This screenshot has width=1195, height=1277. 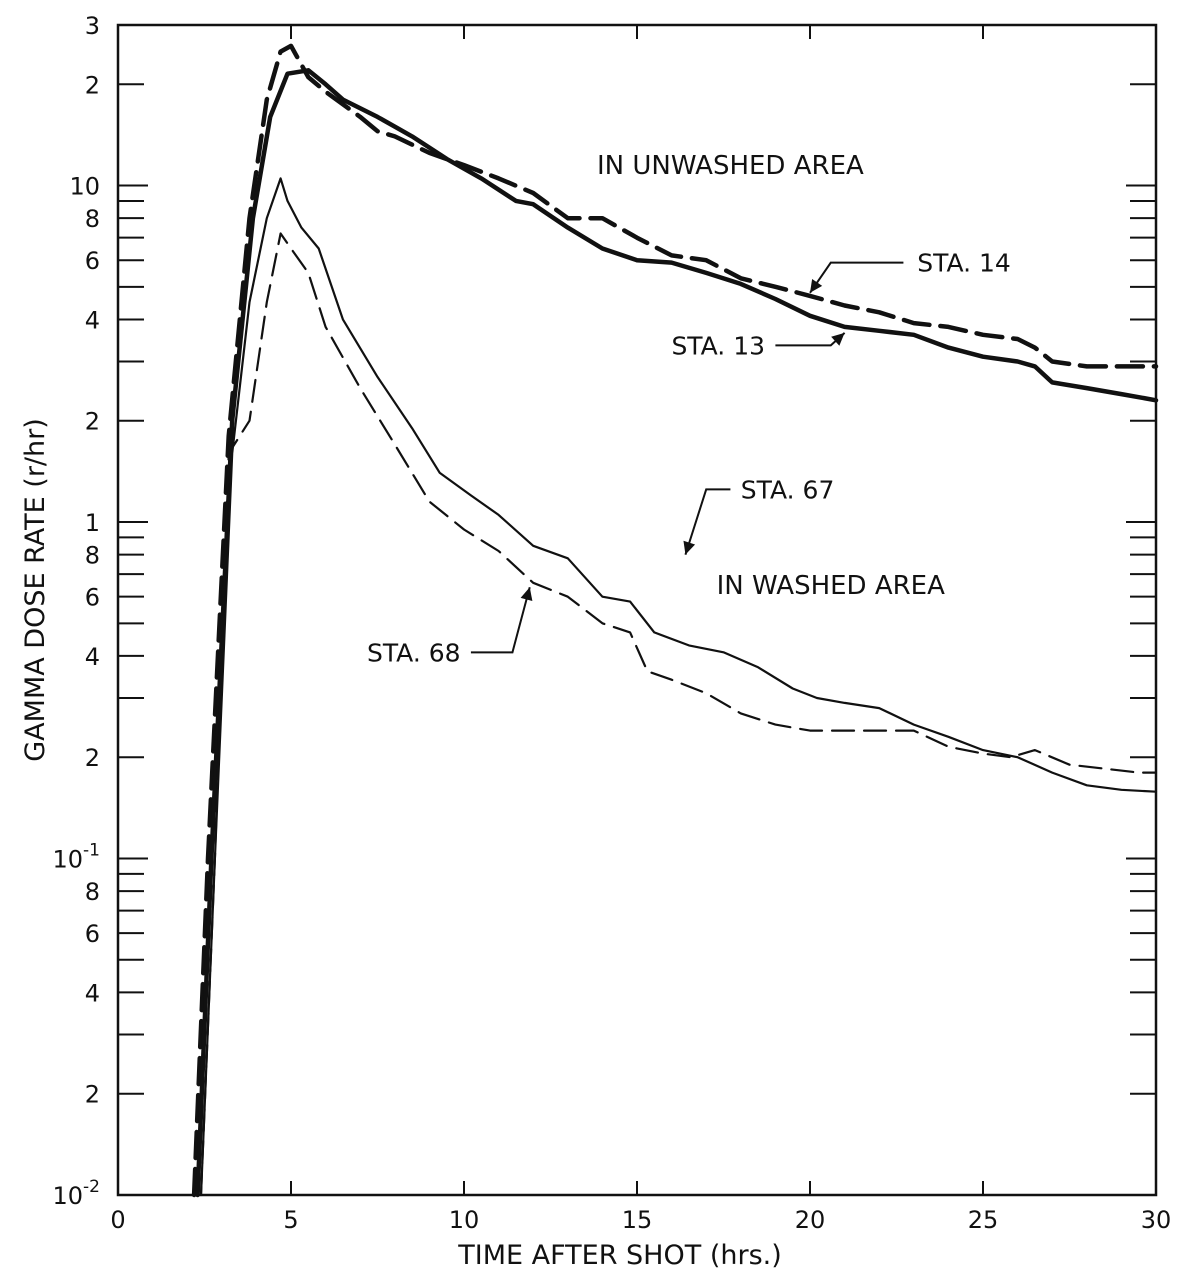 What do you see at coordinates (730, 166) in the screenshot?
I see `annotation-1: IN UNWASHED AREA` at bounding box center [730, 166].